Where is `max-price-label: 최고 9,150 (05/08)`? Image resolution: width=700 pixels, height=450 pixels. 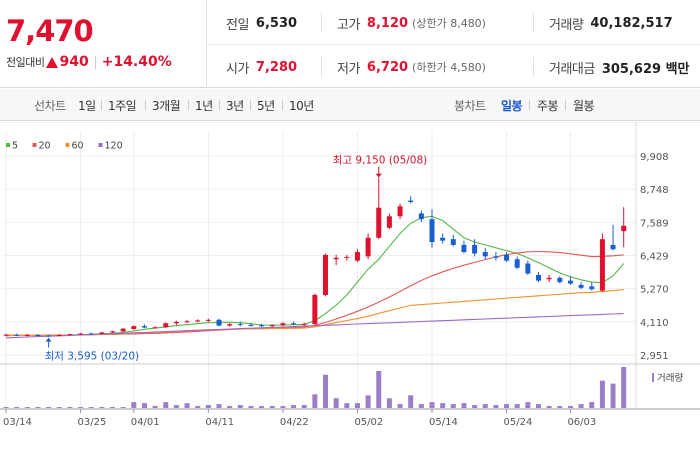 max-price-label: 최고 9,150 (05/08) is located at coordinates (380, 161).